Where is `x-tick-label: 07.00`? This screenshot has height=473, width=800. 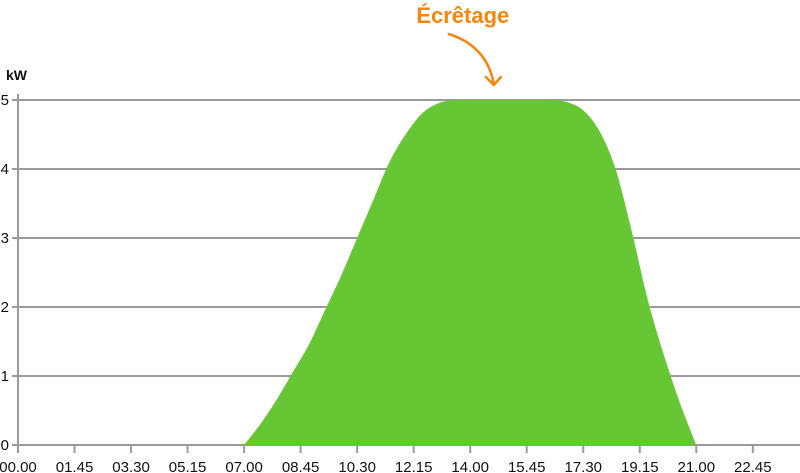 x-tick-label: 07.00 is located at coordinates (244, 466).